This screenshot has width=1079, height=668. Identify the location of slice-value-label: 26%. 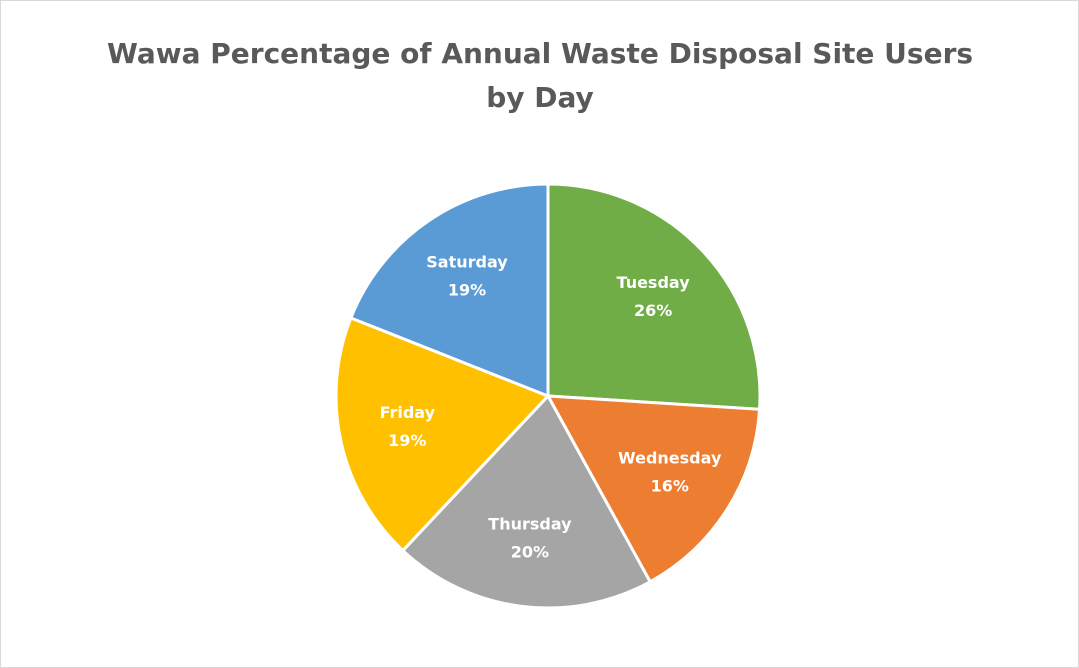
(653, 310).